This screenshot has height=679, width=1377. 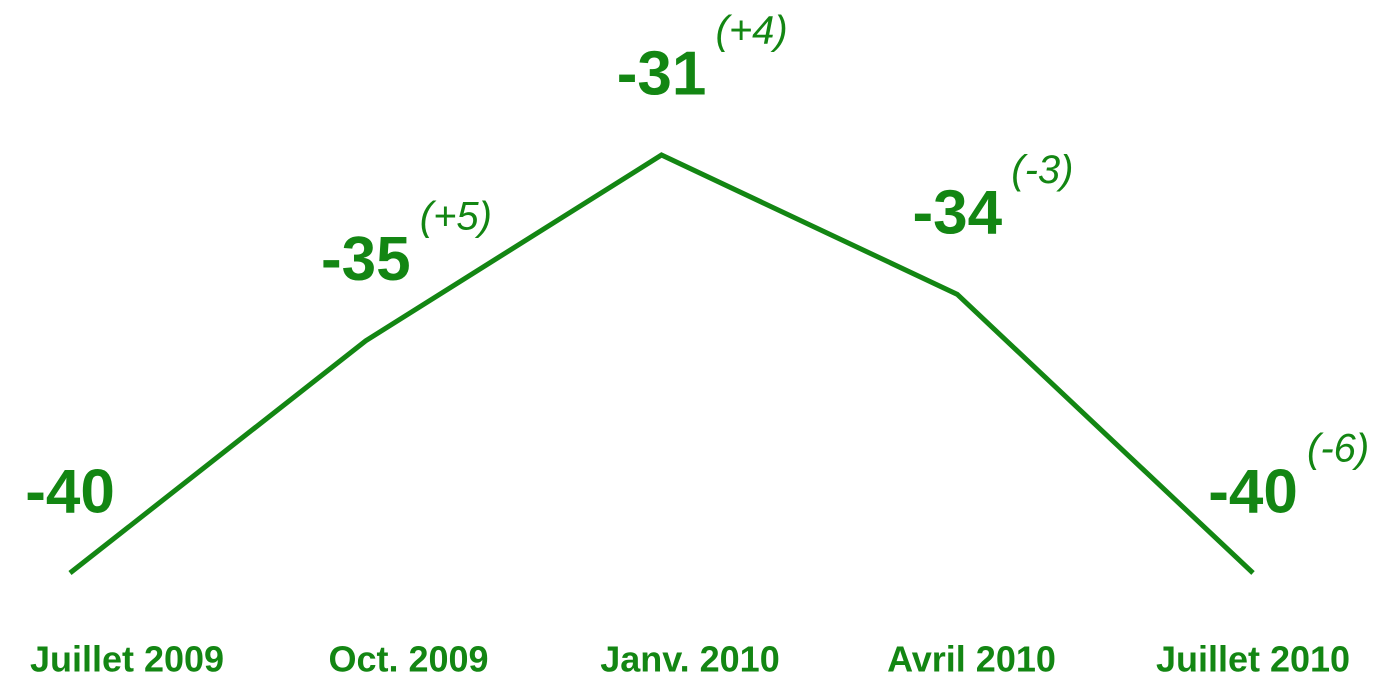 What do you see at coordinates (971, 659) in the screenshot?
I see `x-tick-label: Avril 2010` at bounding box center [971, 659].